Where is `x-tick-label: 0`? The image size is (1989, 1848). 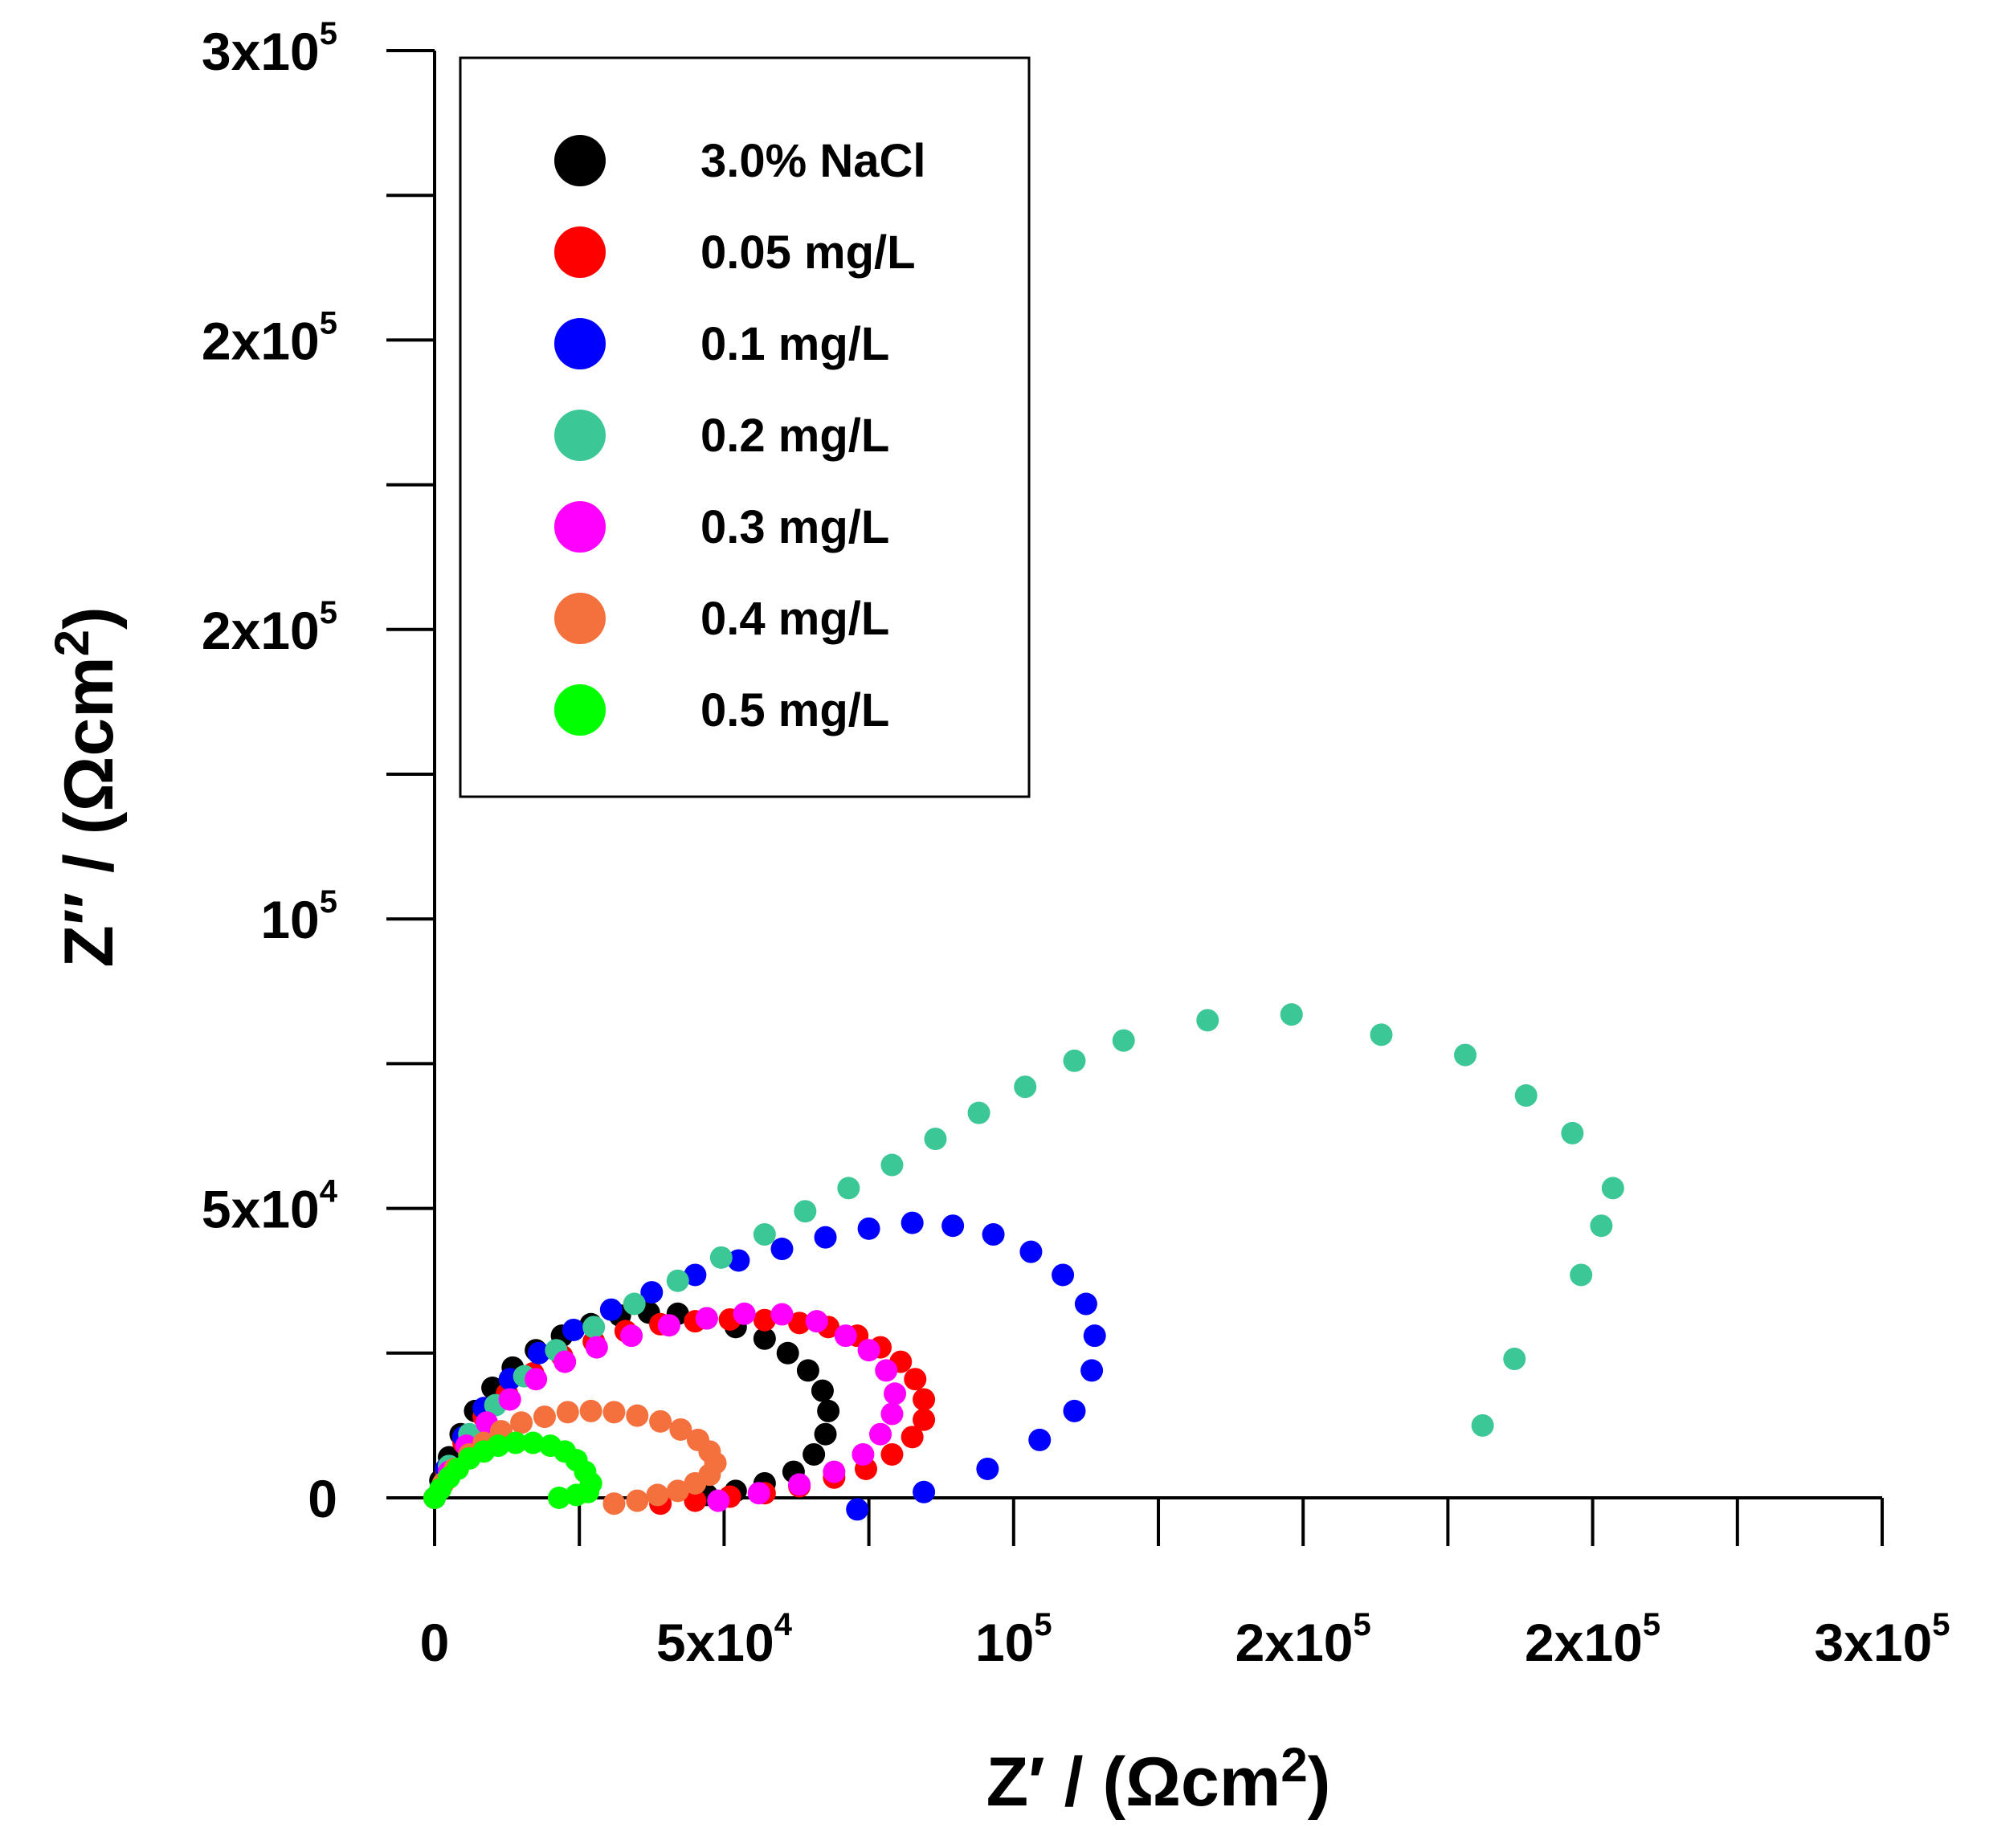
x-tick-label: 0 is located at coordinates (435, 1642).